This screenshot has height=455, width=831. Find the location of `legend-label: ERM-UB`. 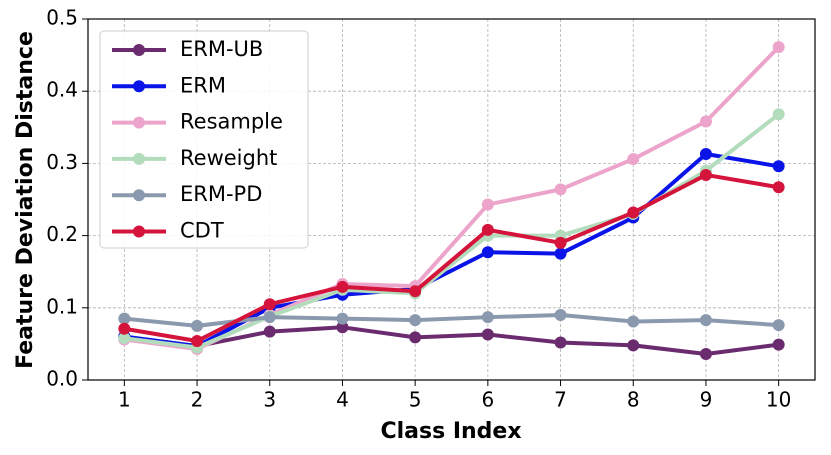

legend-label: ERM-UB is located at coordinates (221, 49).